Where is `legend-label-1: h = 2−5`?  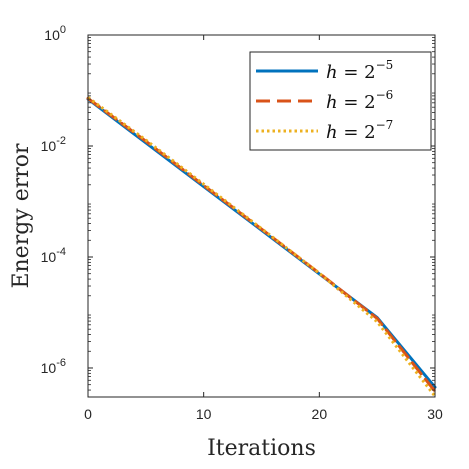 legend-label-1: h = 2−5 is located at coordinates (359, 70).